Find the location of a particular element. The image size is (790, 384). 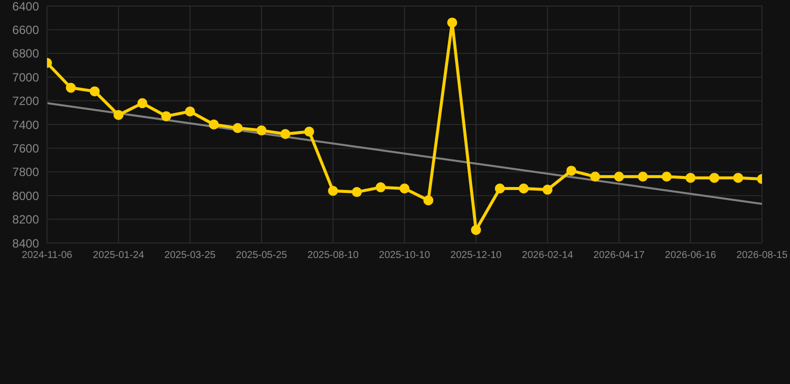

x-tick-label: 2026-08-15 is located at coordinates (762, 256).